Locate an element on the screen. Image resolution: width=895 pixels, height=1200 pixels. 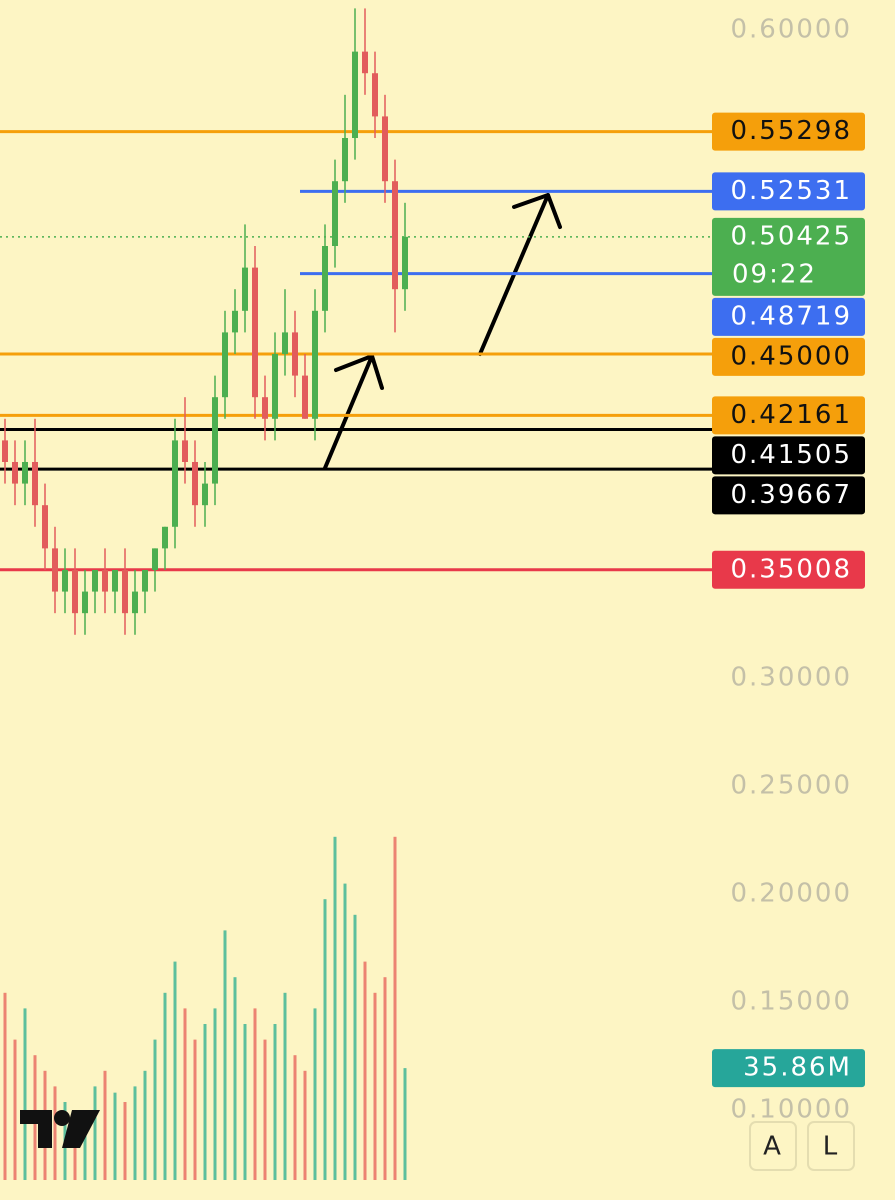
countdown: 09:22 is located at coordinates (774, 274).